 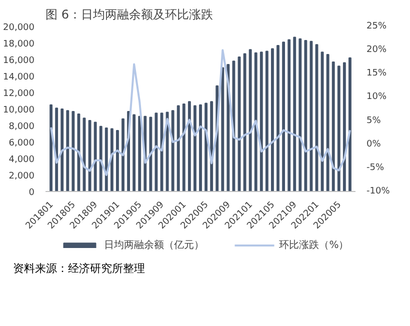 What do you see at coordinates (21, 143) in the screenshot?
I see `y-tick-label: 6,000` at bounding box center [21, 143].